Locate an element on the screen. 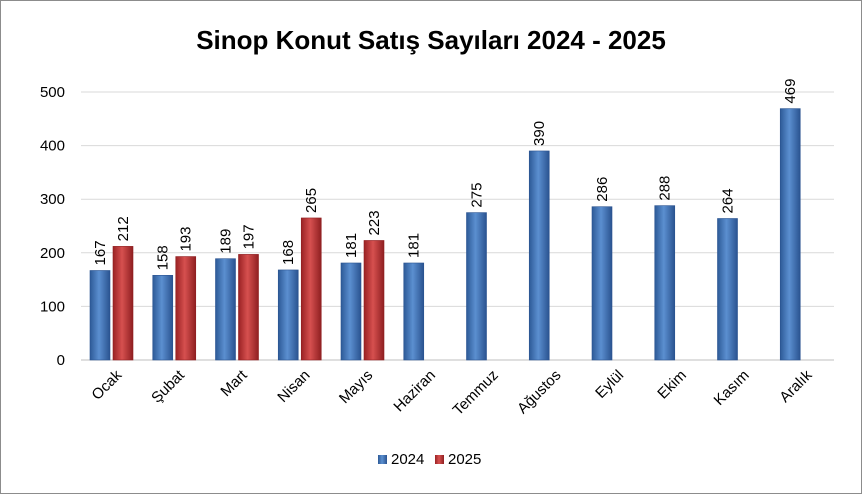  data-label: 265 is located at coordinates (311, 200).